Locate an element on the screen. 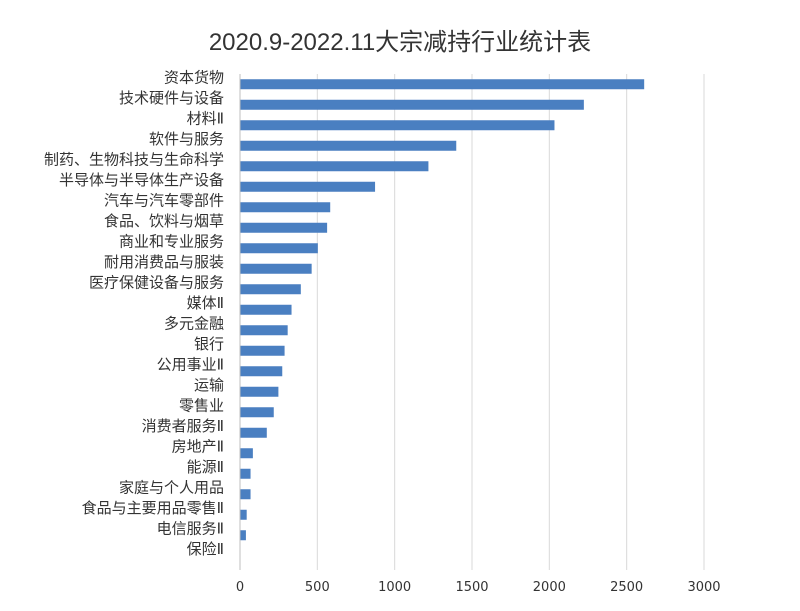 The image size is (800, 611). category-label: 汽车与汽车零部件 is located at coordinates (164, 200).